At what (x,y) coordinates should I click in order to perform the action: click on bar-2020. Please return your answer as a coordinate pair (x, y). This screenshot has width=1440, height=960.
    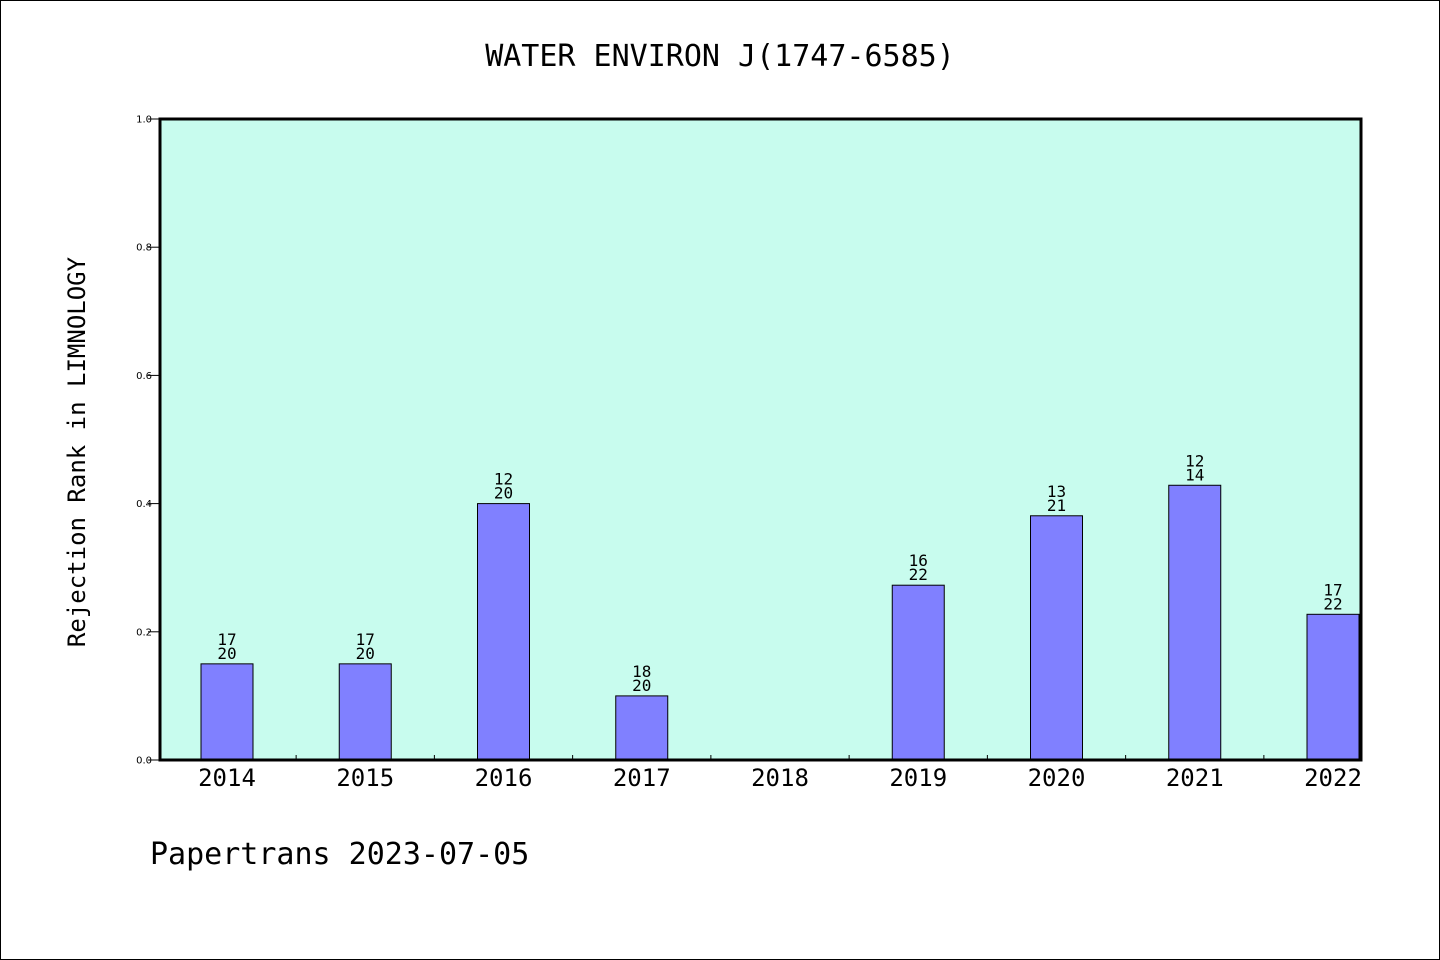
    Looking at the image, I should click on (1056, 638).